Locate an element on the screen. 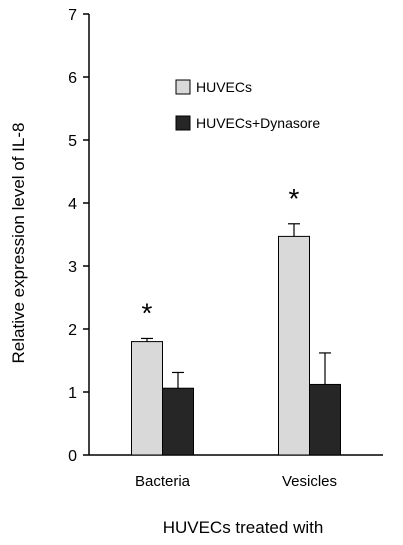 Image resolution: width=403 pixels, height=545 pixels. x-category-label: Vesicles is located at coordinates (309, 481).